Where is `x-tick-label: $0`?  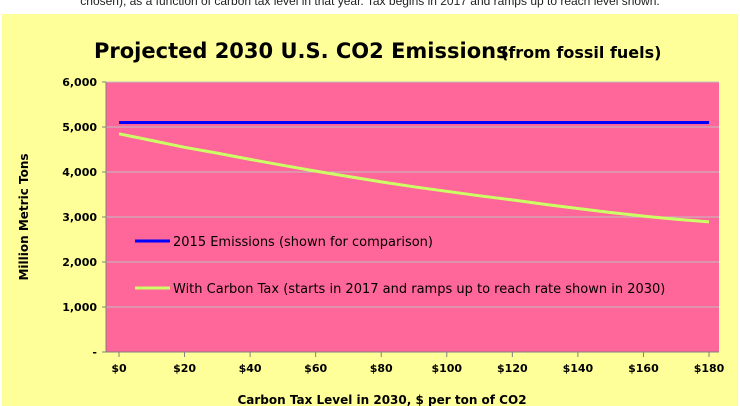 x-tick-label: $0 is located at coordinates (119, 368).